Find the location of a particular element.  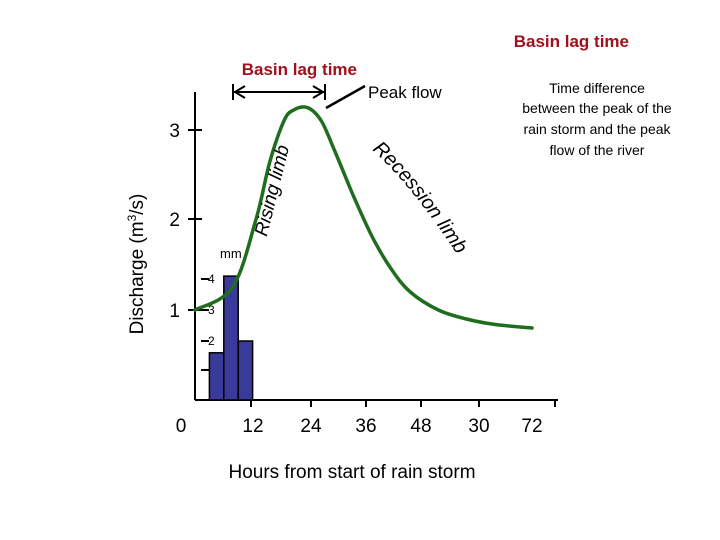

explanation-line: flow of the river is located at coordinates (597, 150).